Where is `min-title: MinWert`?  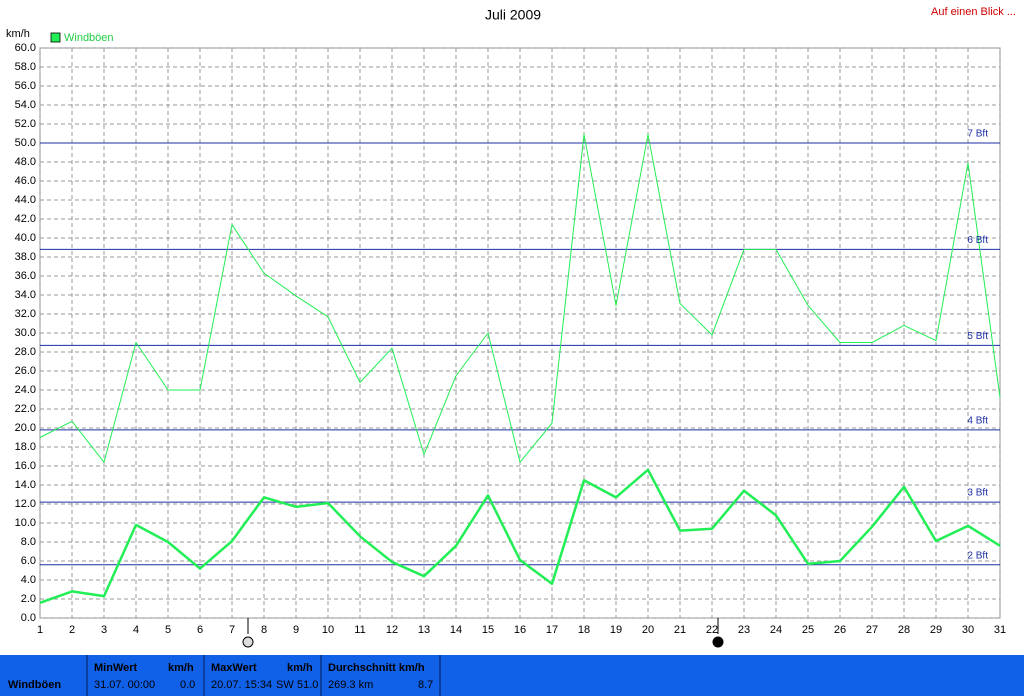
min-title: MinWert is located at coordinates (116, 668).